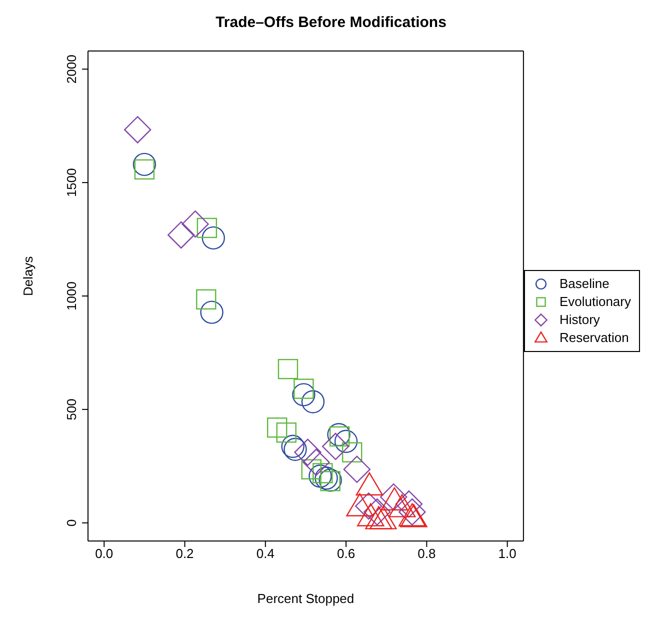 This screenshot has width=662, height=629. Describe the element at coordinates (427, 554) in the screenshot. I see `x-tick-label: 0.8` at that location.